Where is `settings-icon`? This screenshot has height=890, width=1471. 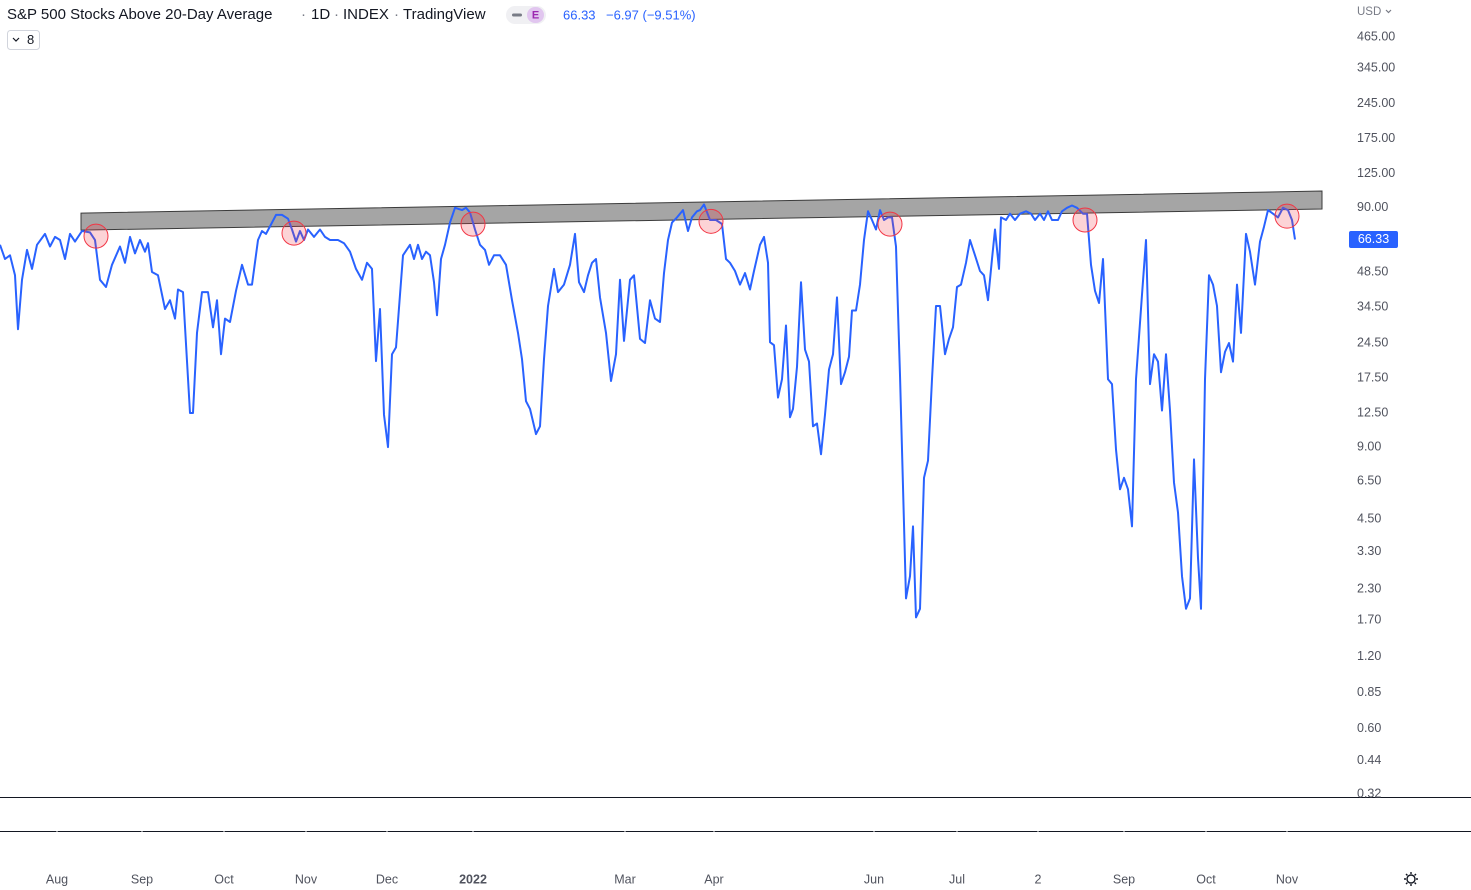 settings-icon is located at coordinates (1411, 879).